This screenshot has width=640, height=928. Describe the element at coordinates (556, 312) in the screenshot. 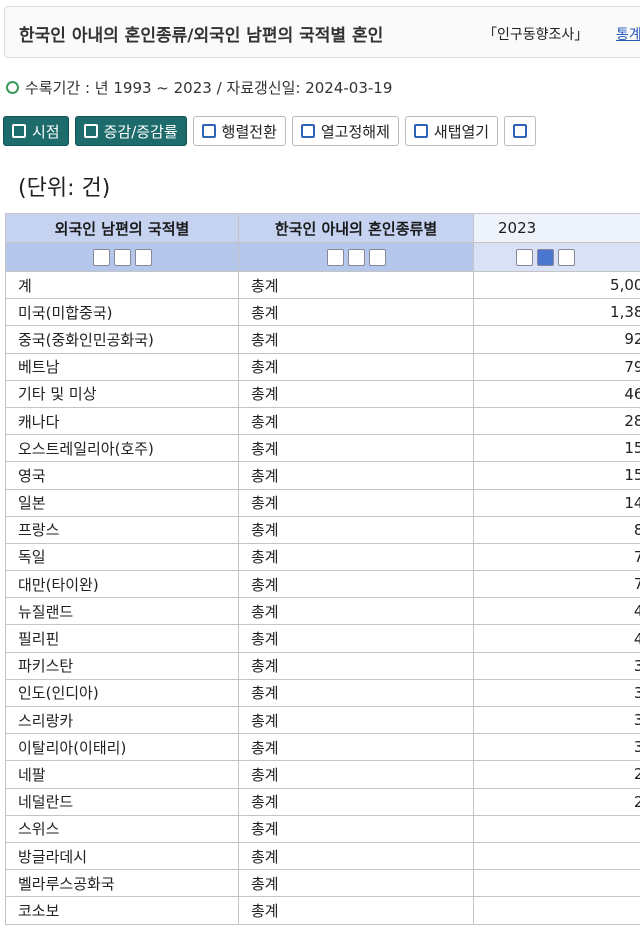

I see `value-cell: 1,386` at that location.